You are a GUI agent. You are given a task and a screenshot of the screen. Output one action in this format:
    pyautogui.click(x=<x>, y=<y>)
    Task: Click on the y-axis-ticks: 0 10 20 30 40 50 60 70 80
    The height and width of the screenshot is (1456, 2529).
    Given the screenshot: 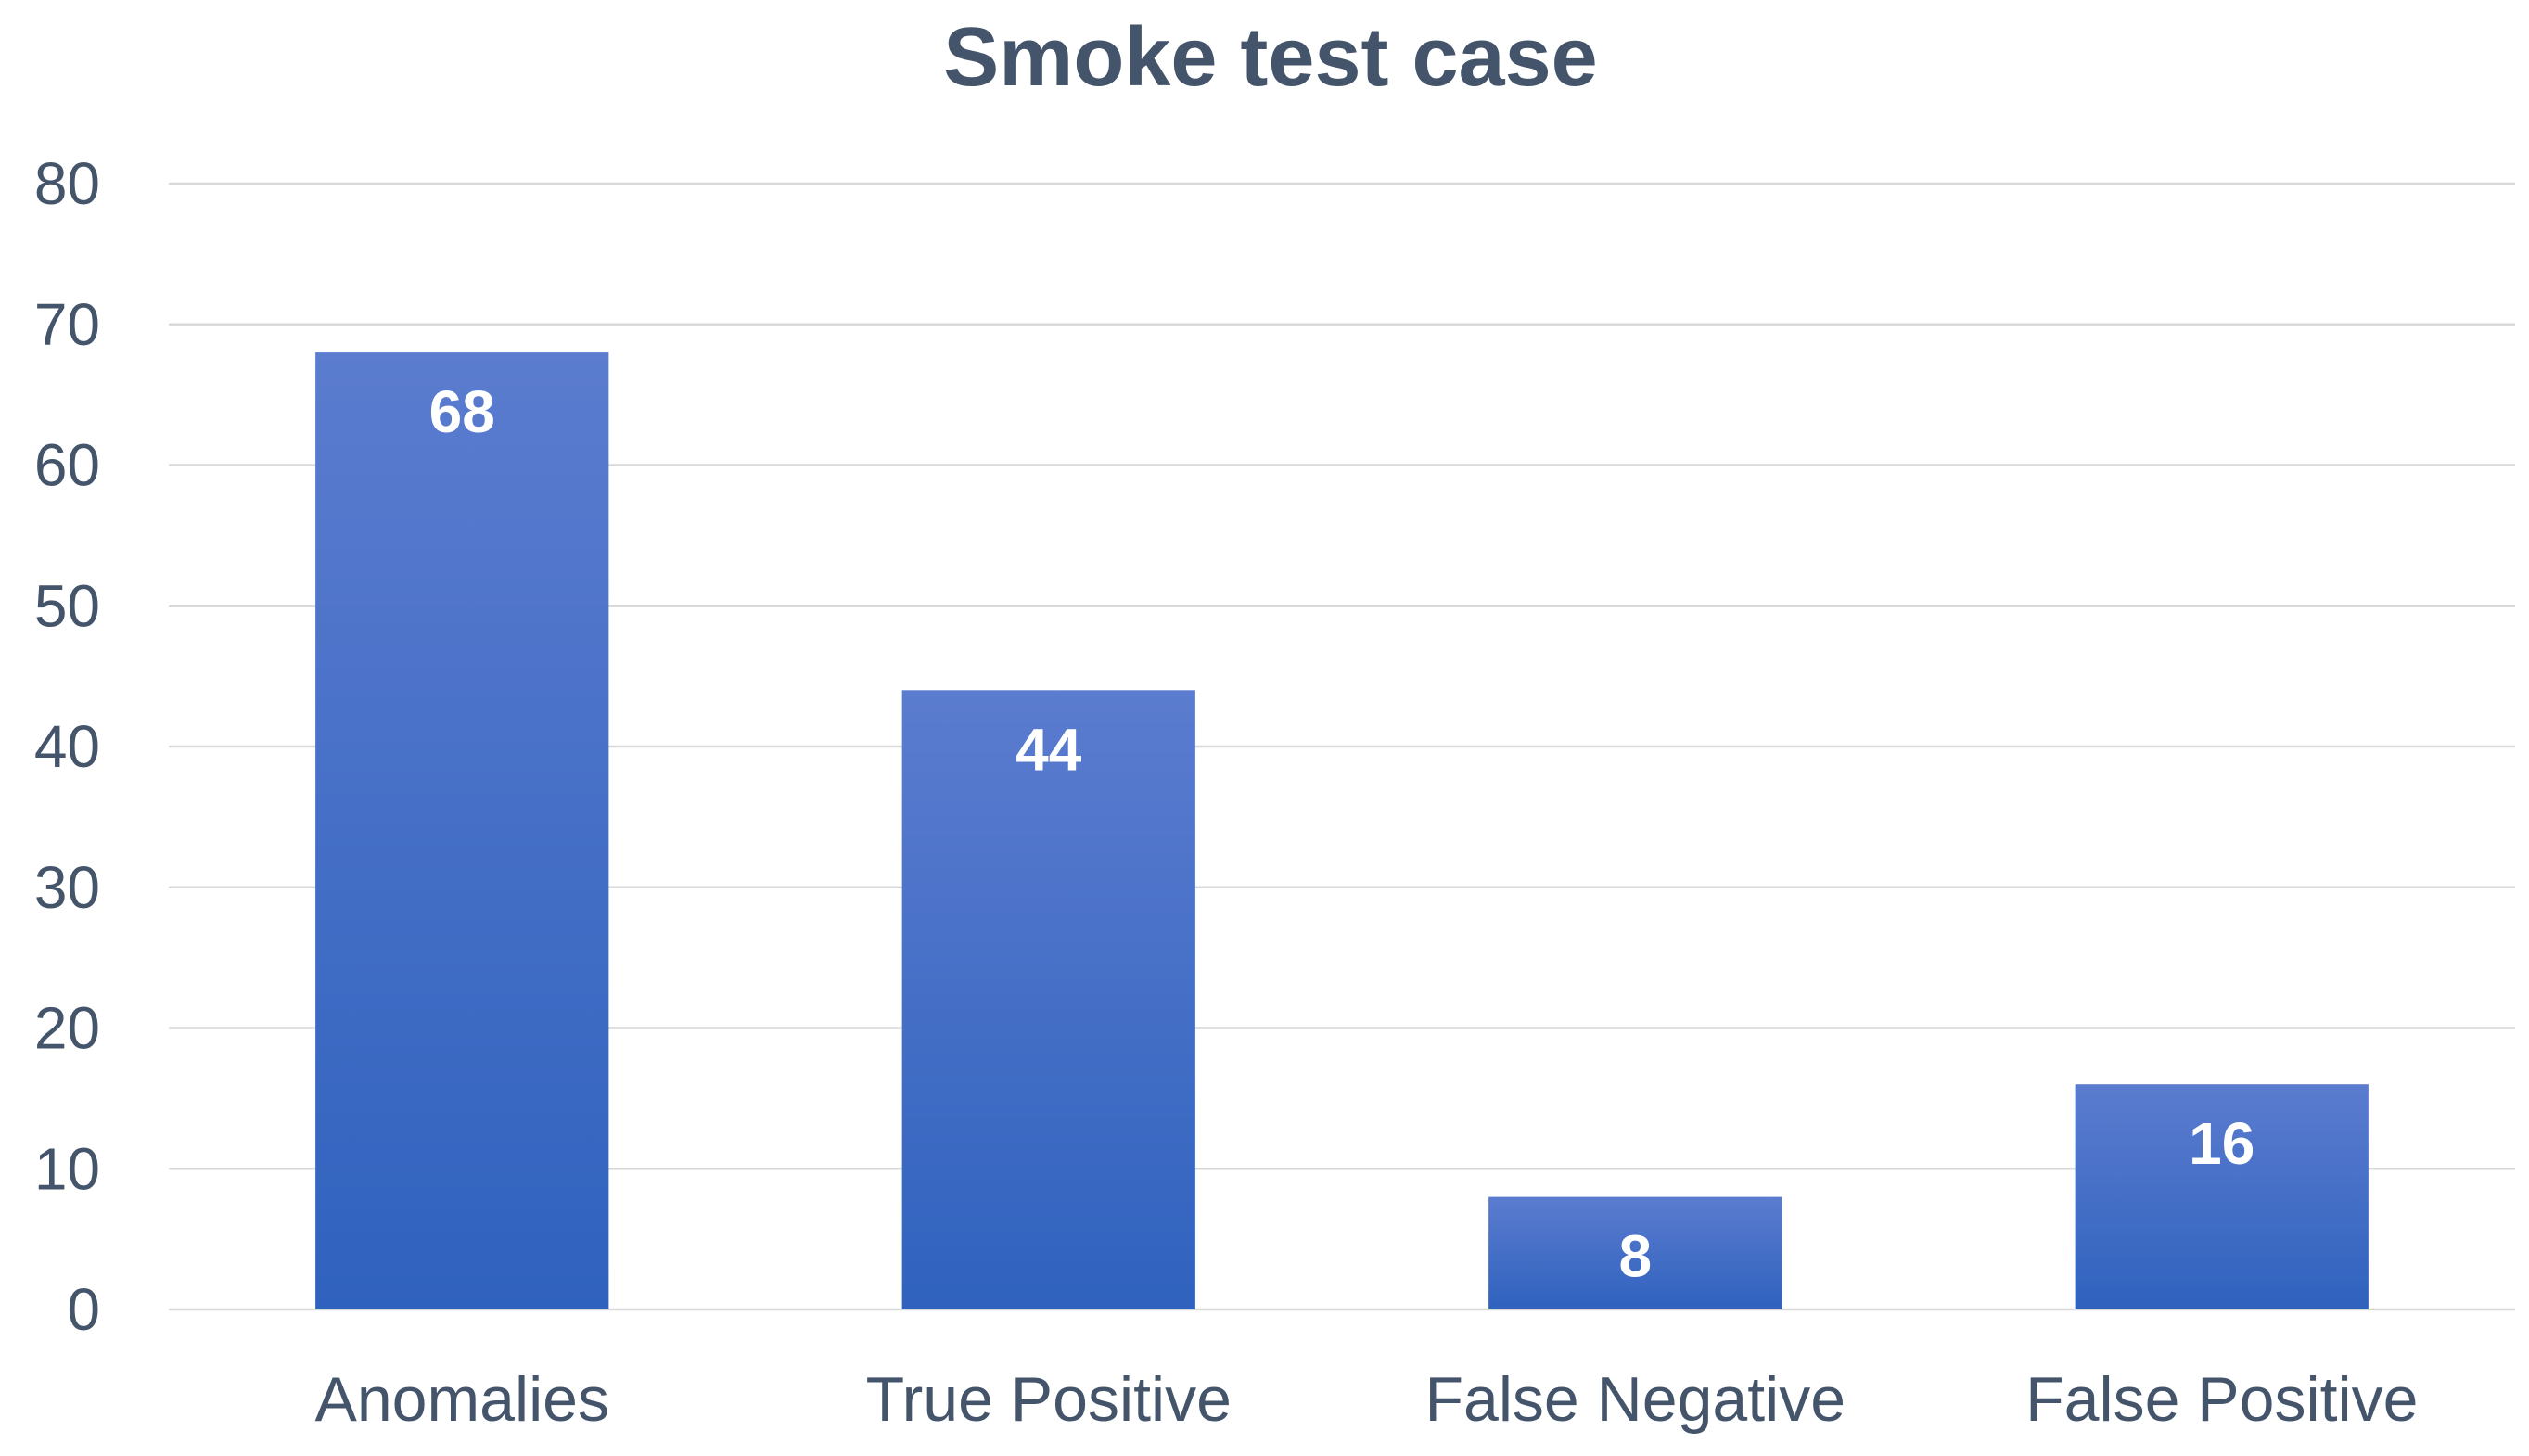 What is the action you would take?
    pyautogui.click(x=67, y=746)
    